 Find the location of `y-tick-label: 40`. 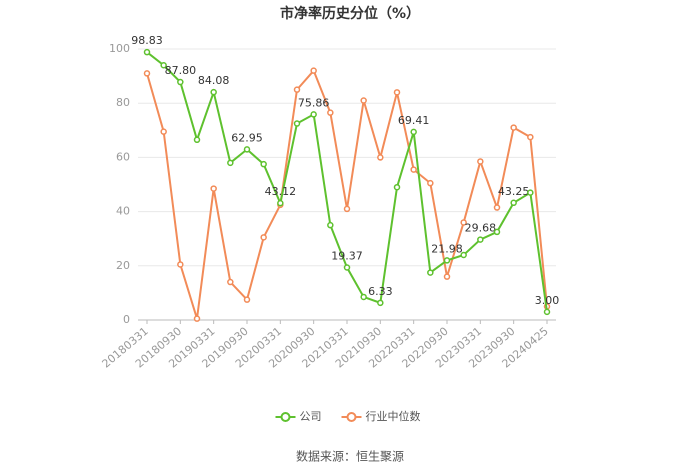

y-tick-label: 40 is located at coordinates (123, 211).